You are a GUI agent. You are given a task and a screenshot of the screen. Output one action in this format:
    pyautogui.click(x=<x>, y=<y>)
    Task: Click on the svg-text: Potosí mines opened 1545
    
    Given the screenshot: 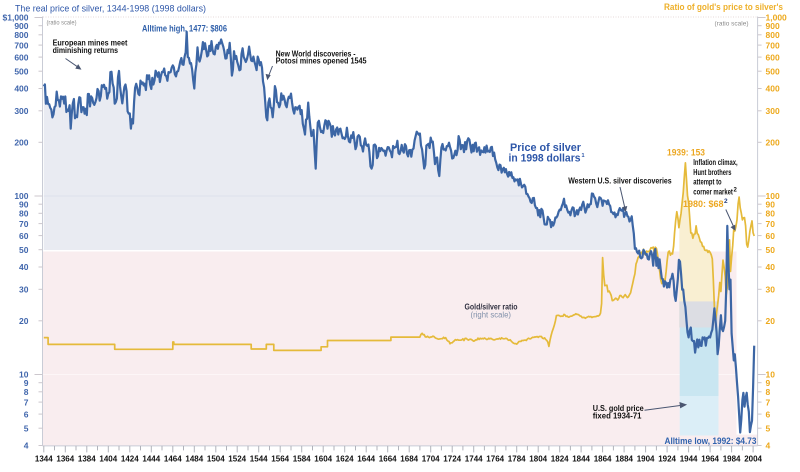 What is the action you would take?
    pyautogui.click(x=321, y=61)
    